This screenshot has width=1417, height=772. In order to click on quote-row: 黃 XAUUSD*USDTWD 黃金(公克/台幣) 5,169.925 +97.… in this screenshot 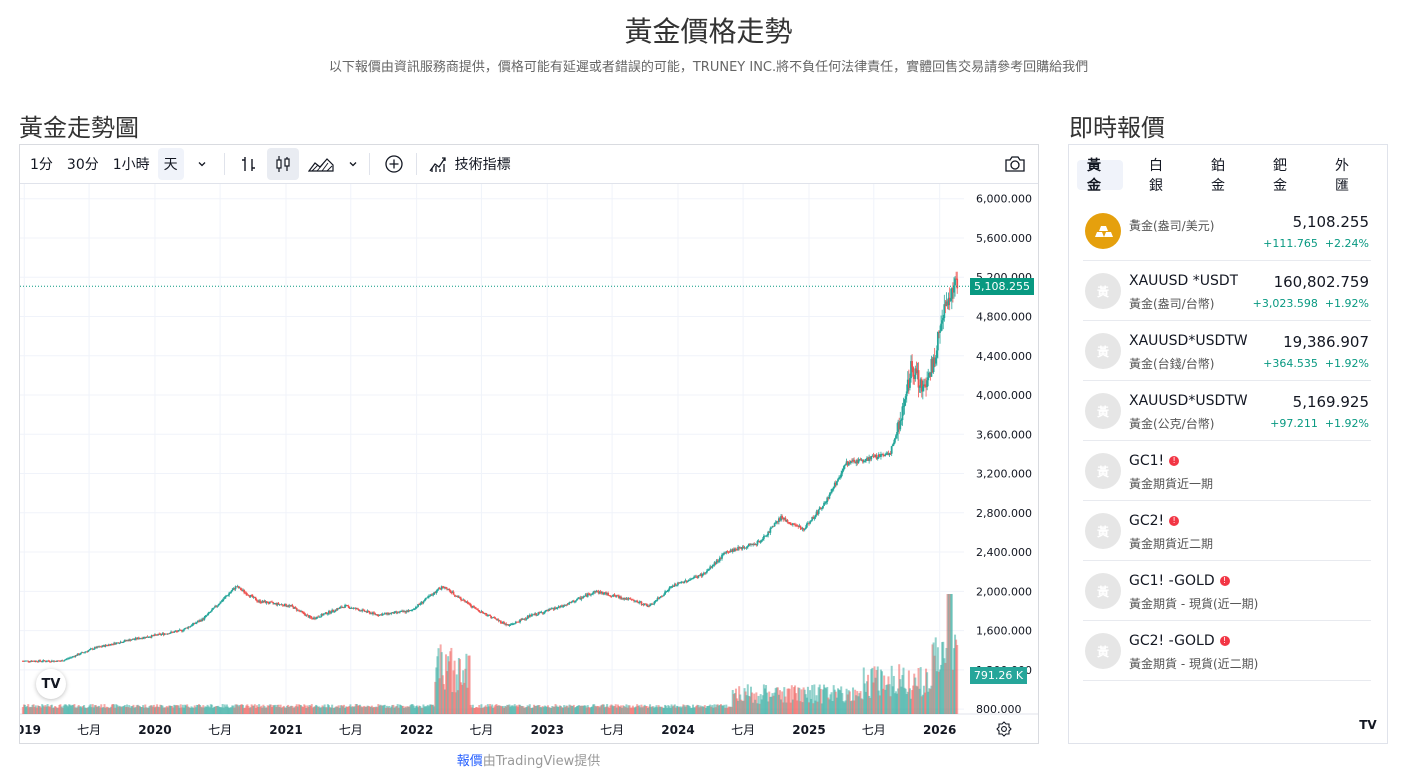, I will do `click(1227, 411)`.